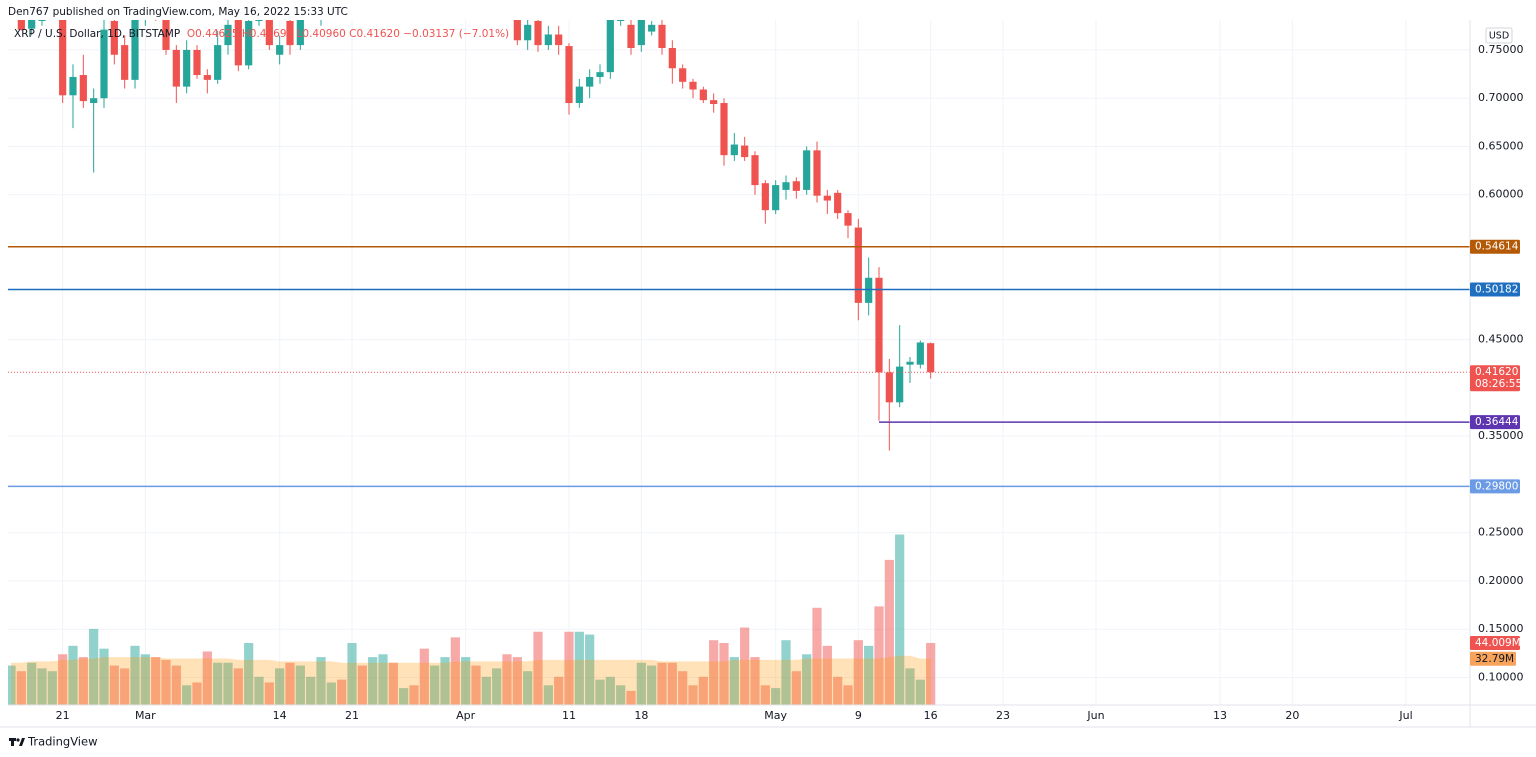 Image resolution: width=1536 pixels, height=757 pixels. What do you see at coordinates (1497, 247) in the screenshot?
I see `level-label: 0.54614` at bounding box center [1497, 247].